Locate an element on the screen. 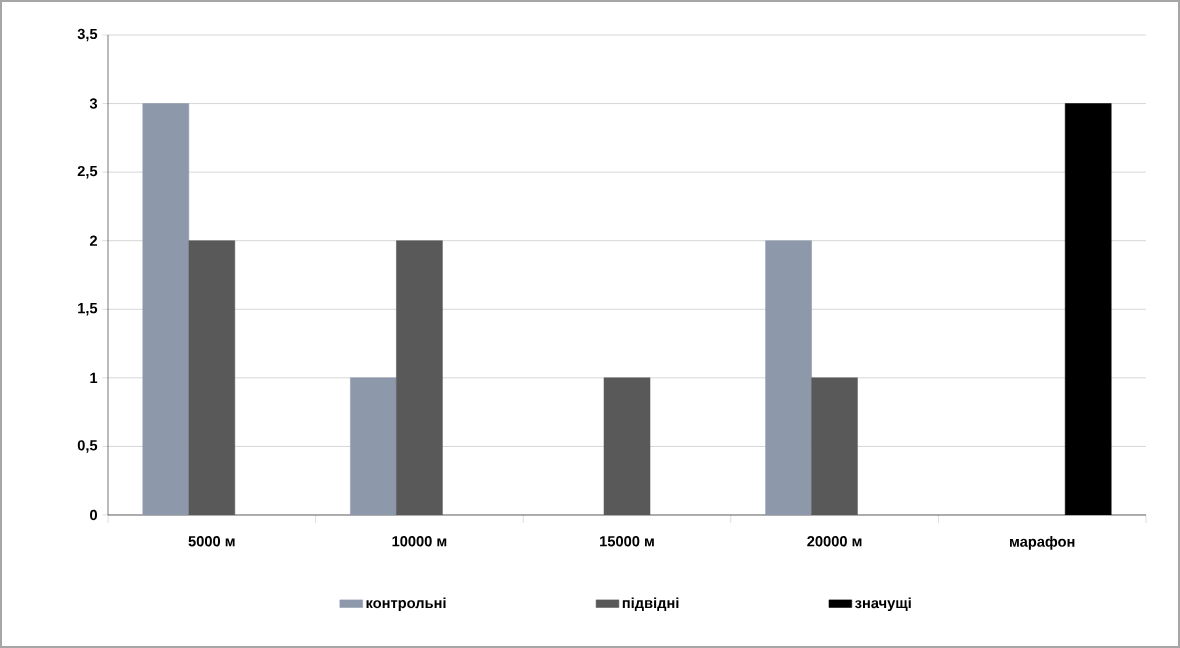  y-tick-label: 3 is located at coordinates (93, 103).